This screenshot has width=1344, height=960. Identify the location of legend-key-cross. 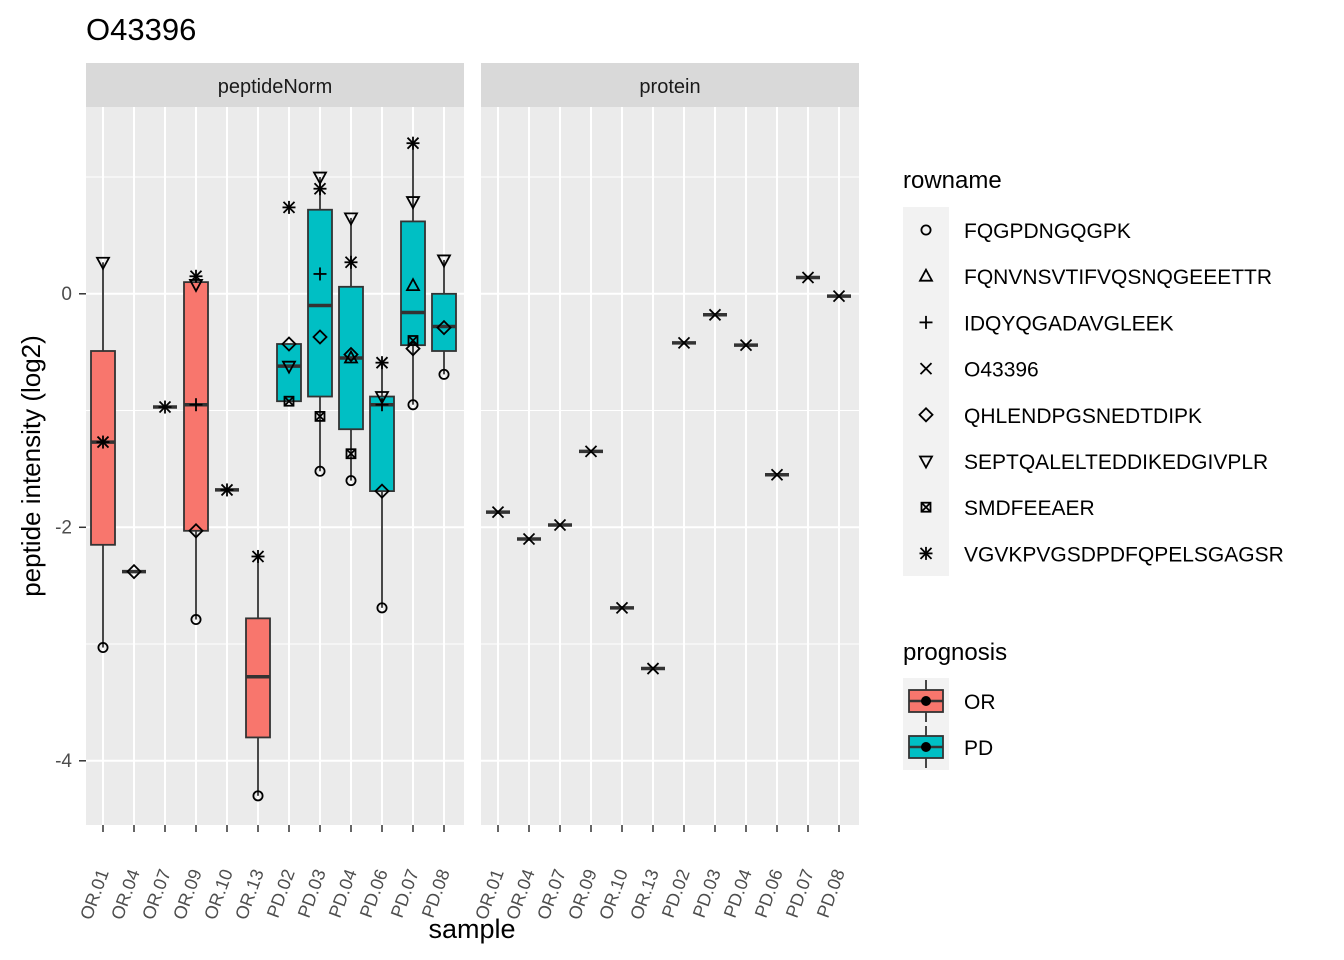
(926, 368).